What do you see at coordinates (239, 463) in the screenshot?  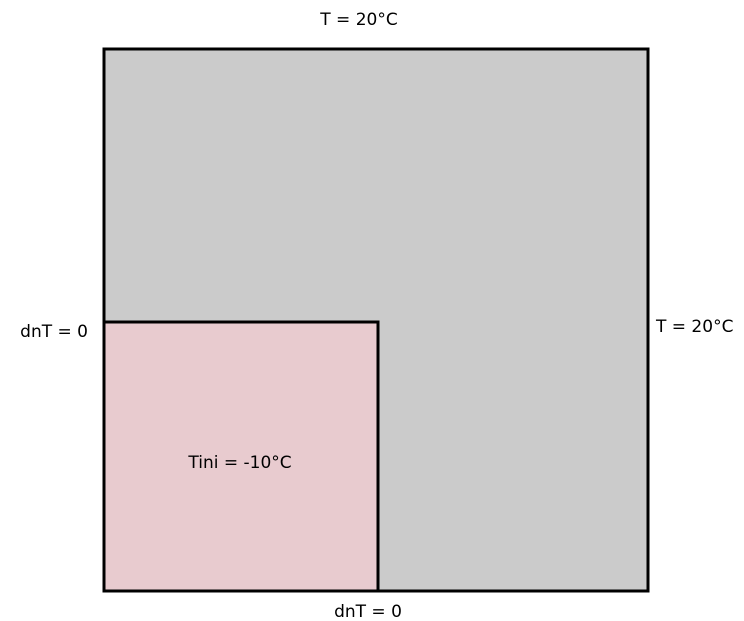 I see `inner-label: Tini = -10°C` at bounding box center [239, 463].